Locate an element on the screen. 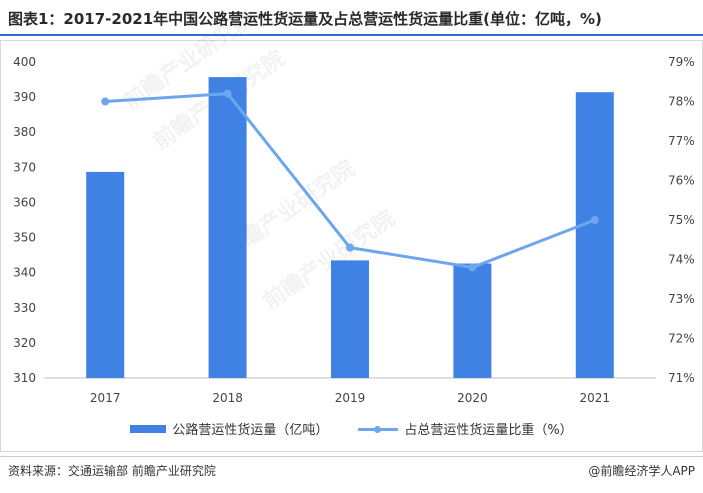  y-right-tick-label: 76% is located at coordinates (681, 181).